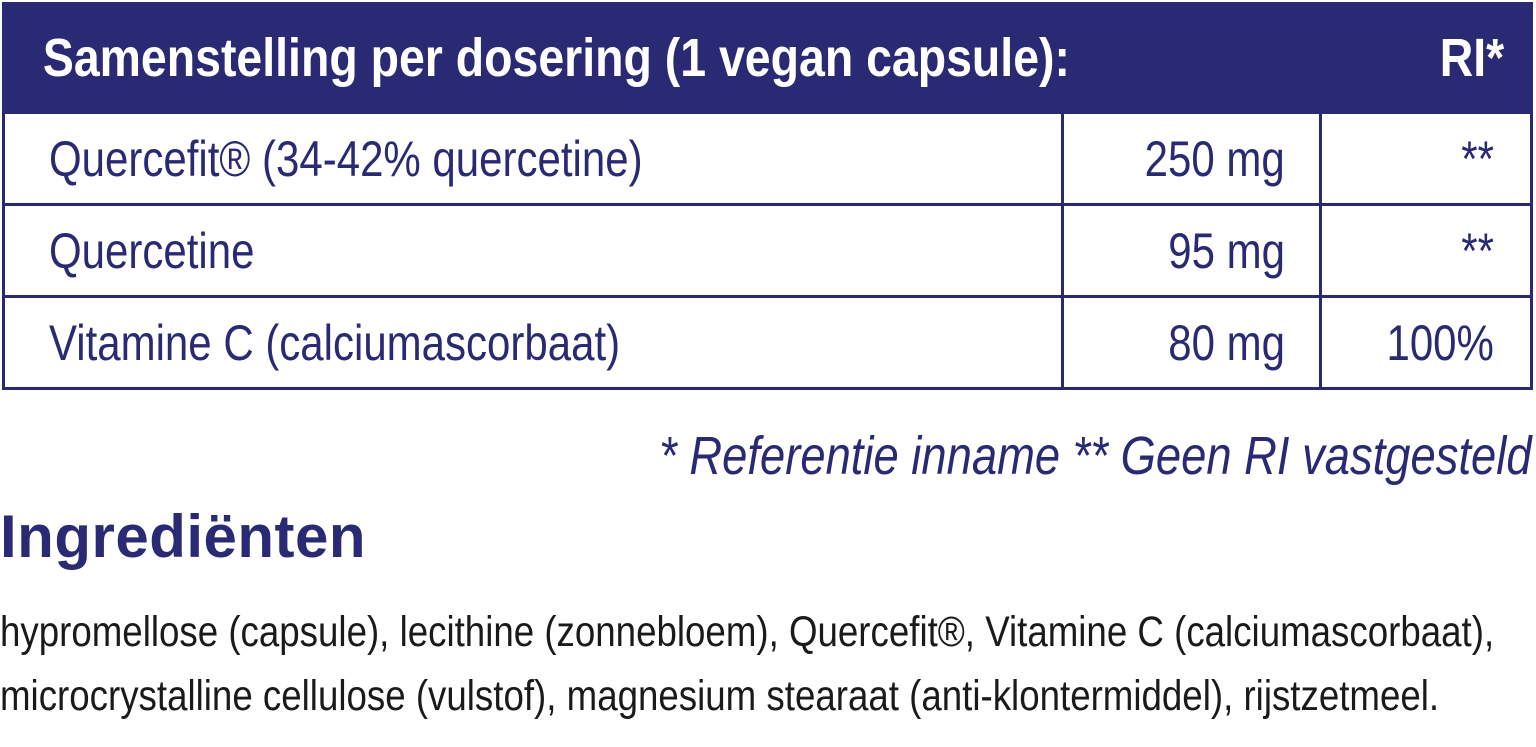  What do you see at coordinates (346, 158) in the screenshot?
I see `ingredient-name: Quercefit® (34-42% quercetine)` at bounding box center [346, 158].